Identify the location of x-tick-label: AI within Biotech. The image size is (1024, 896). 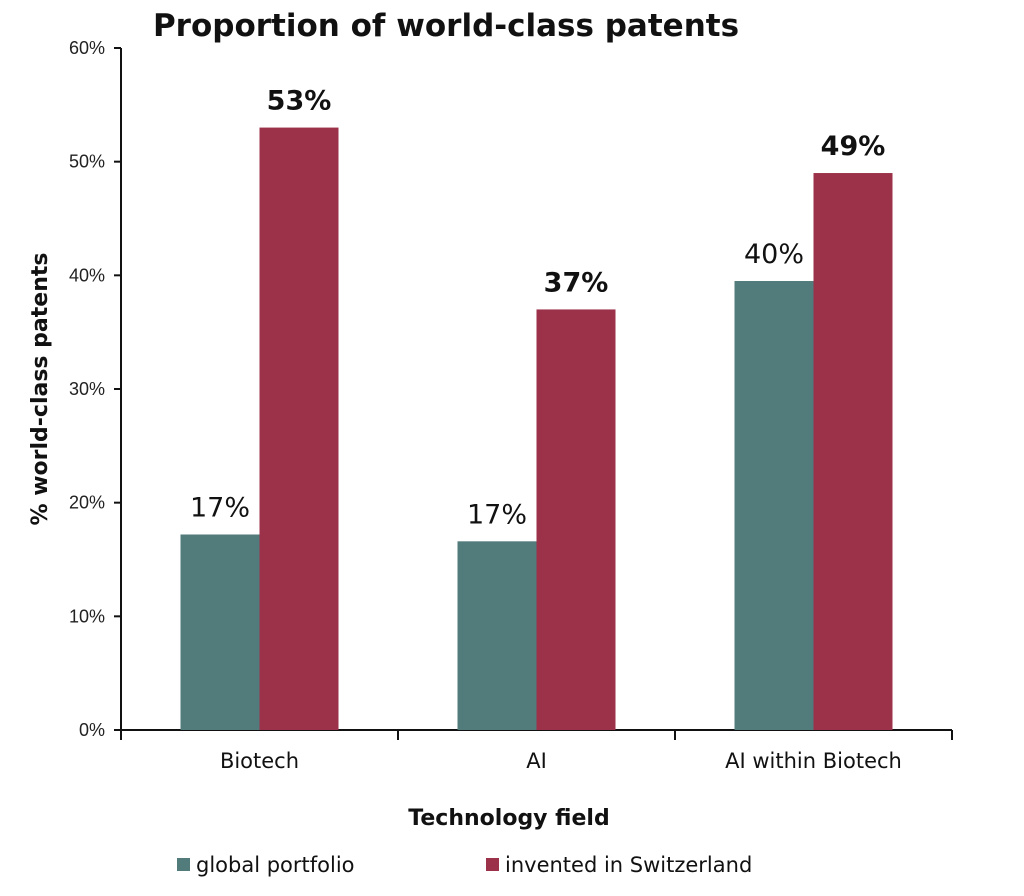
(813, 761).